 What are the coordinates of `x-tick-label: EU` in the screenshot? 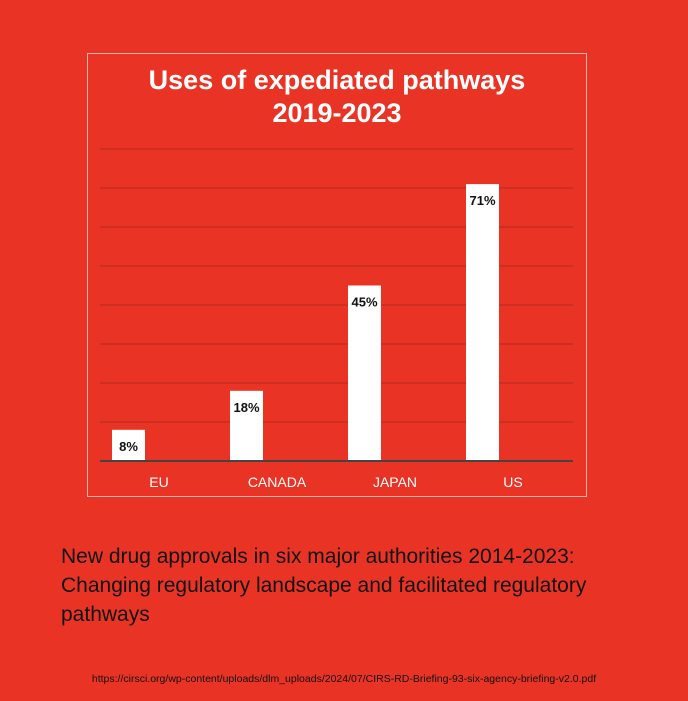 It's located at (158, 482).